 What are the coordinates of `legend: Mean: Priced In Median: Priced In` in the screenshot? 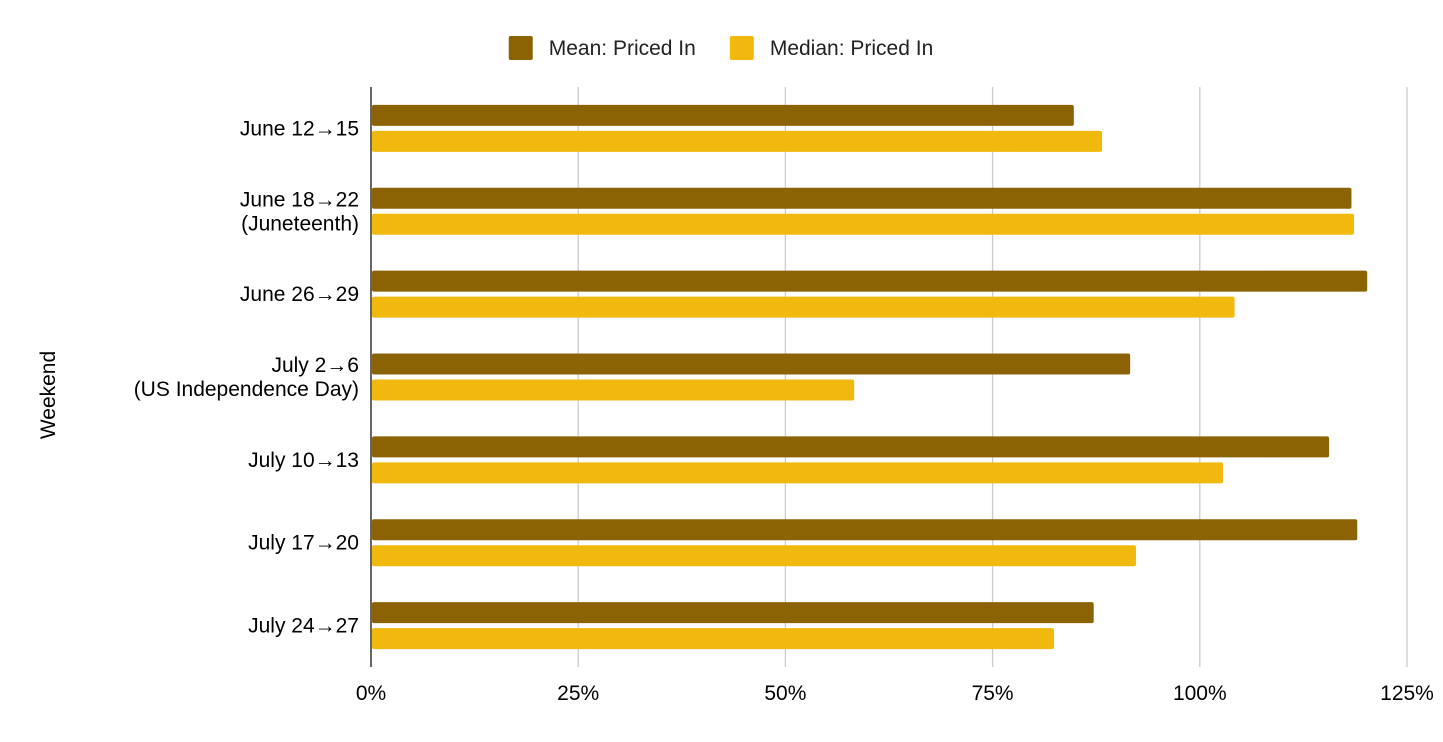 It's located at (720, 48).